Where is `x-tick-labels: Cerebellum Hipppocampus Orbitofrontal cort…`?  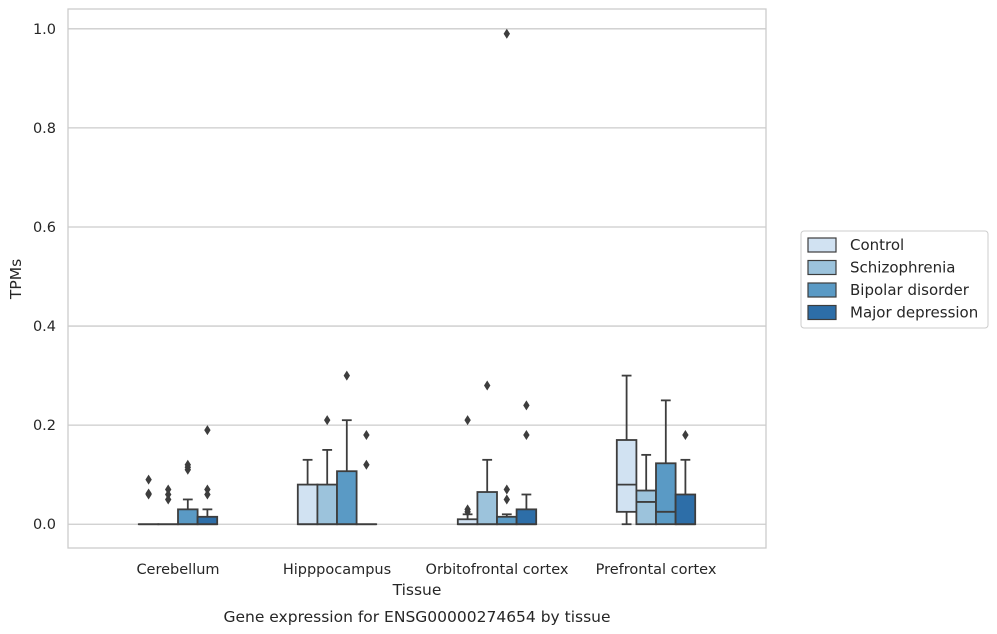
x-tick-labels: Cerebellum Hipppocampus Orbitofrontal cort… is located at coordinates (426, 570).